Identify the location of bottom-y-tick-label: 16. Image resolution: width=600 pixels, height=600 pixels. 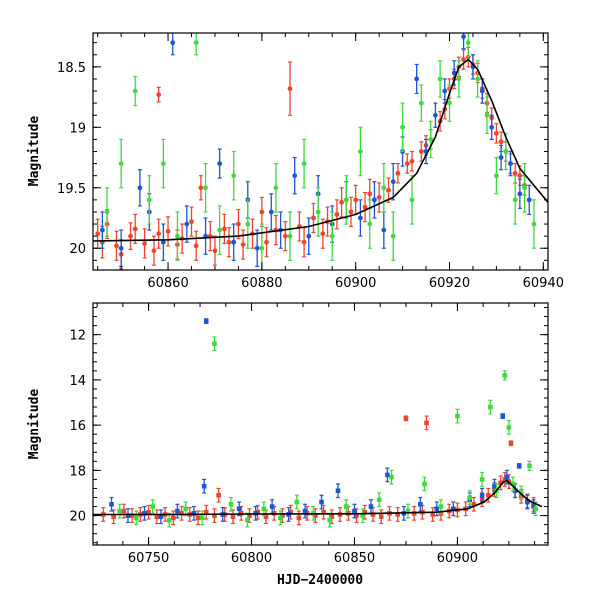
(77, 426).